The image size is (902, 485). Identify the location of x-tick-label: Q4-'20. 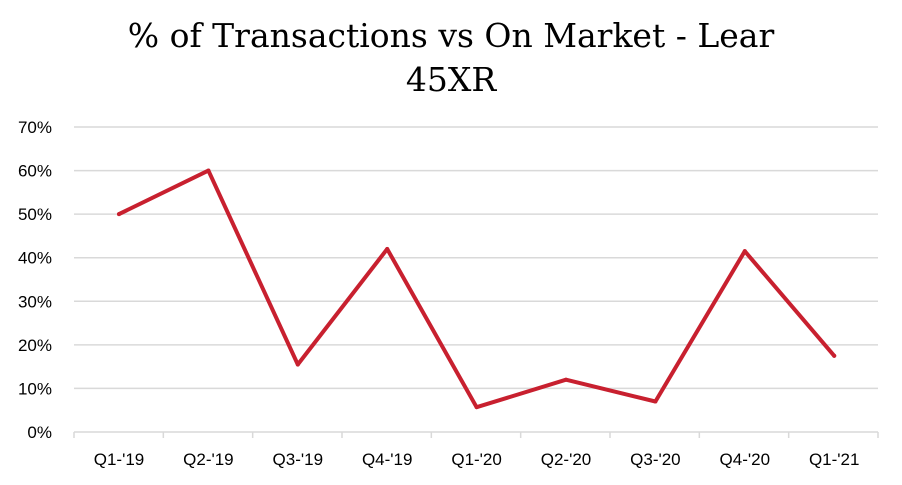
(745, 459).